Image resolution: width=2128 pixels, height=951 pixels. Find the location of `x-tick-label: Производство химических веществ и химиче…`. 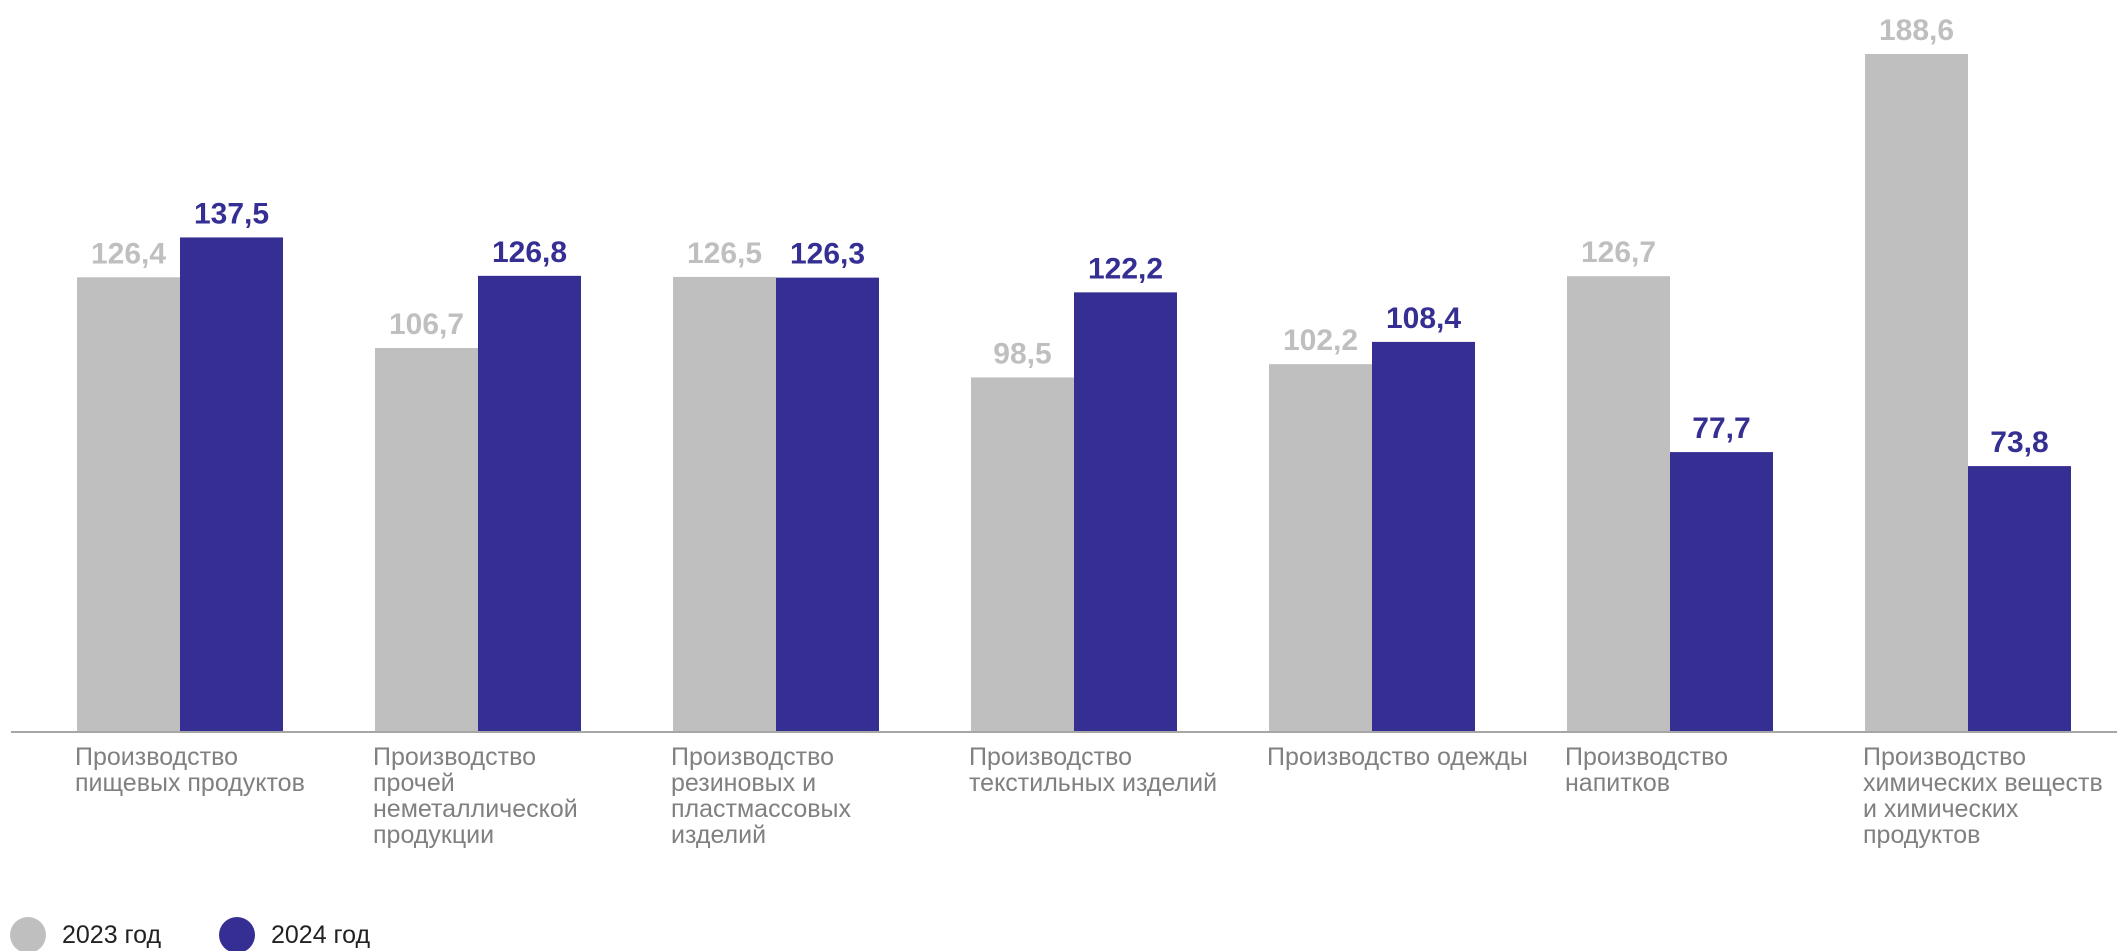

x-tick-label: Производство химических веществ и химиче… is located at coordinates (1983, 796).